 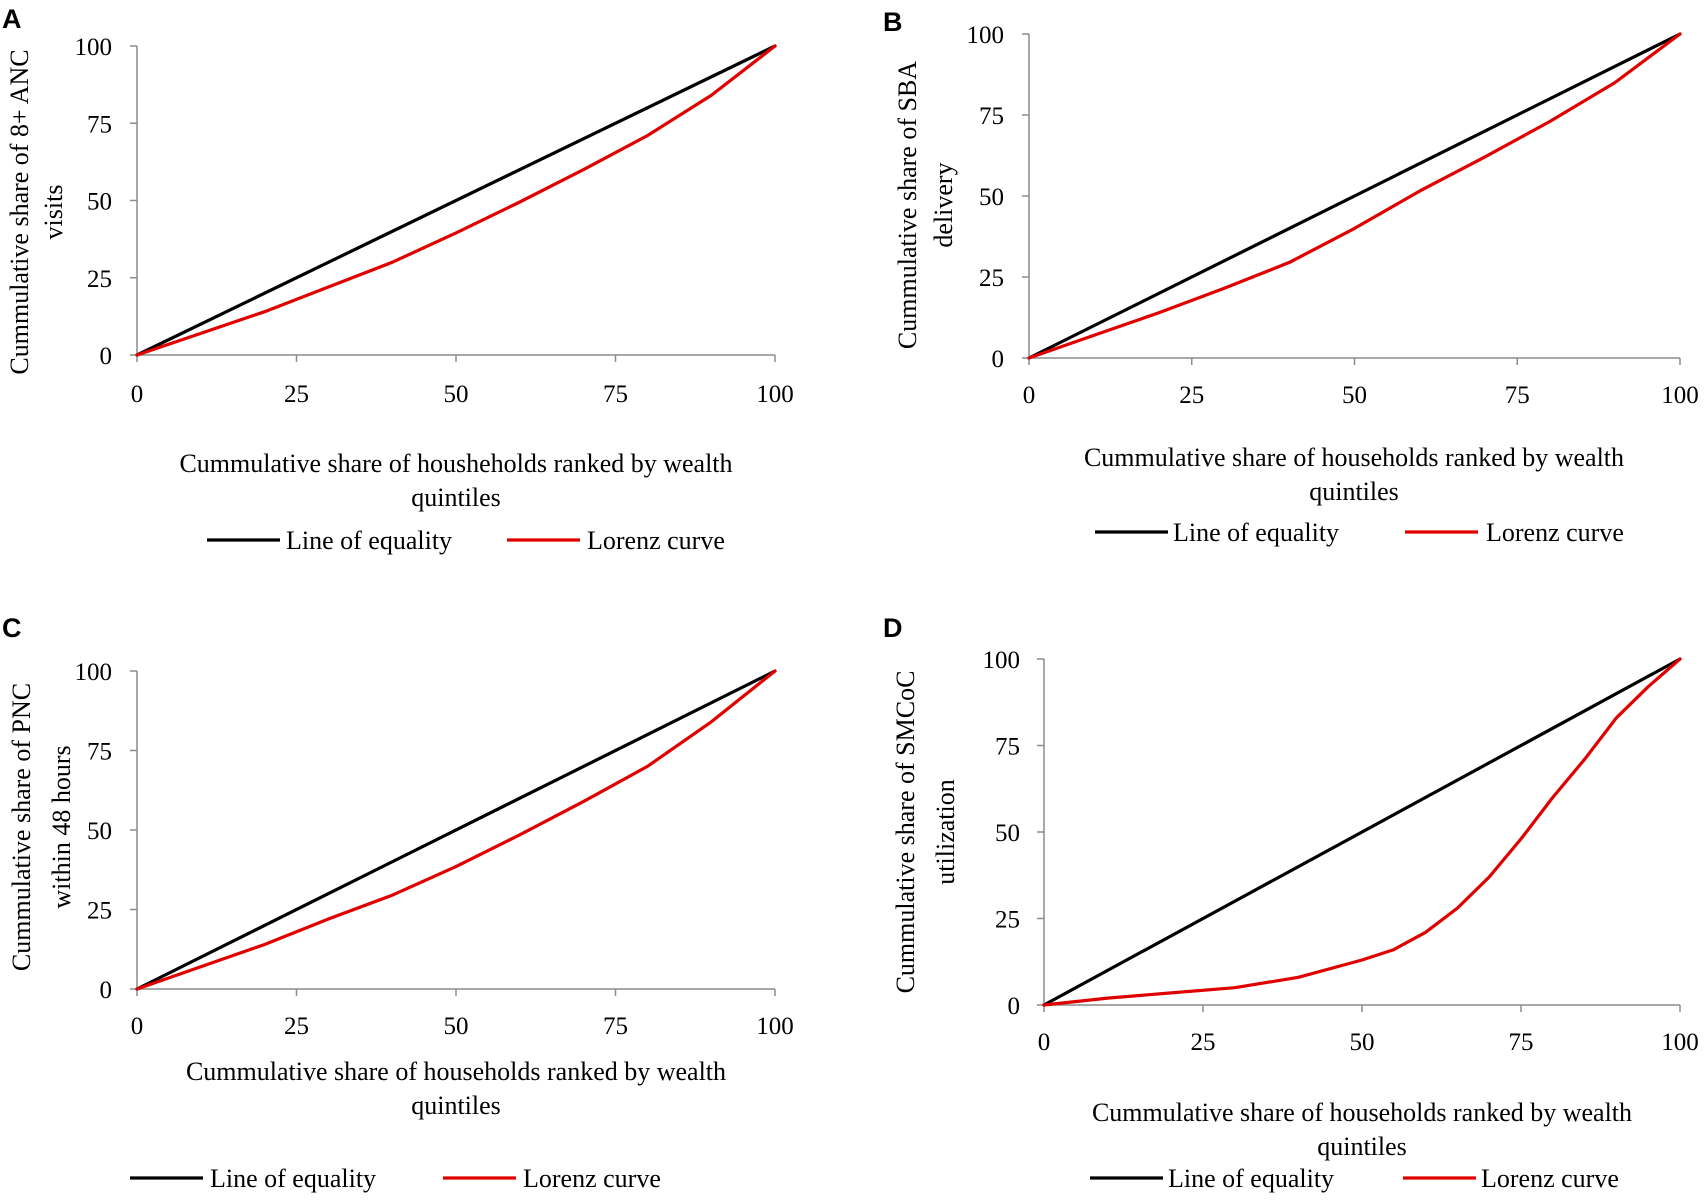 What do you see at coordinates (907, 205) in the screenshot?
I see `y-axis-label-line: Cummulative share of SBA` at bounding box center [907, 205].